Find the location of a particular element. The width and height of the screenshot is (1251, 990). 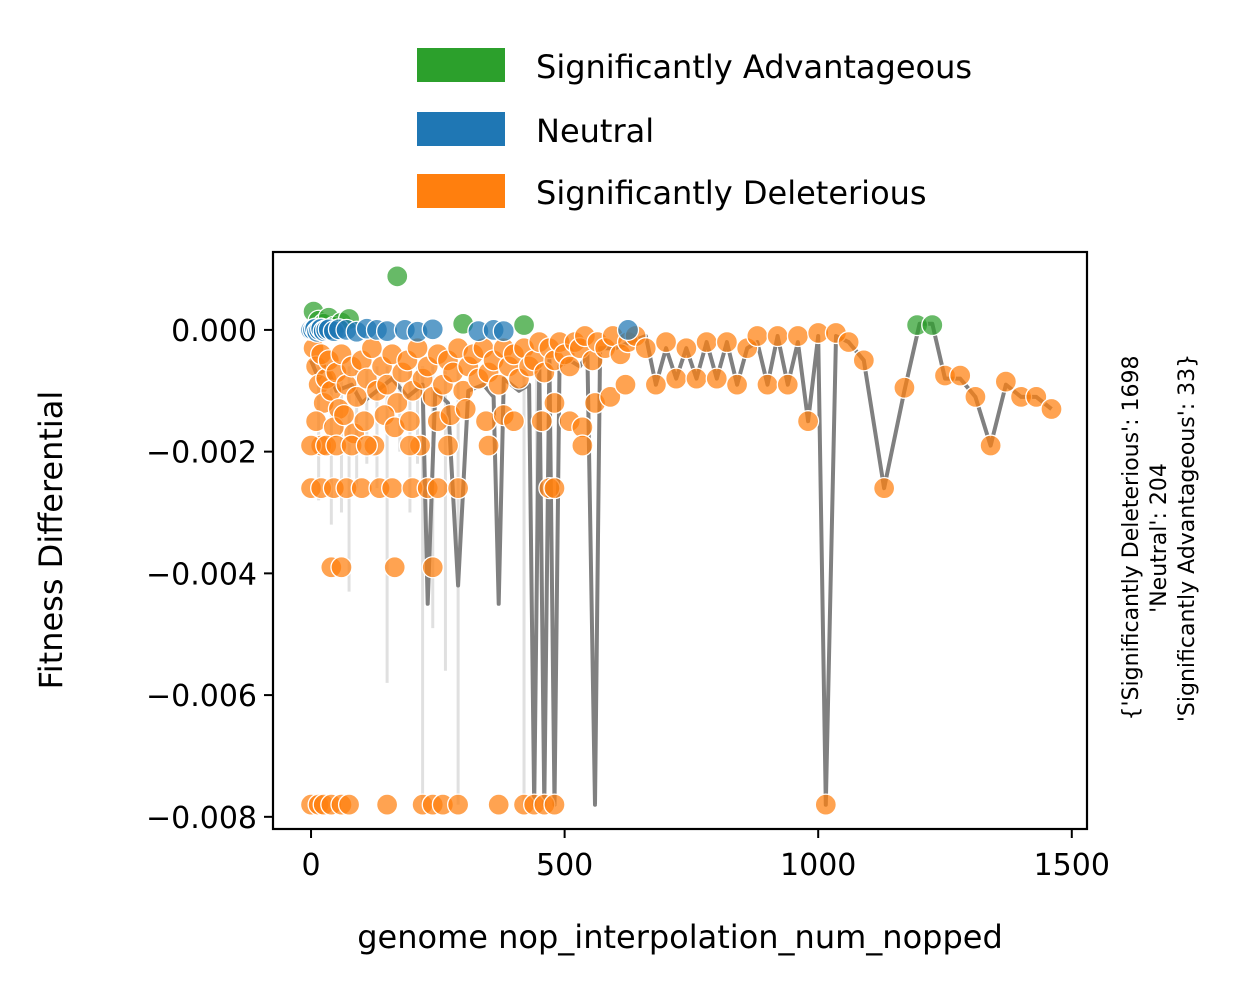

counts-line-deleterious: {'Significantly Deleterious': 1698 is located at coordinates (1131, 537).